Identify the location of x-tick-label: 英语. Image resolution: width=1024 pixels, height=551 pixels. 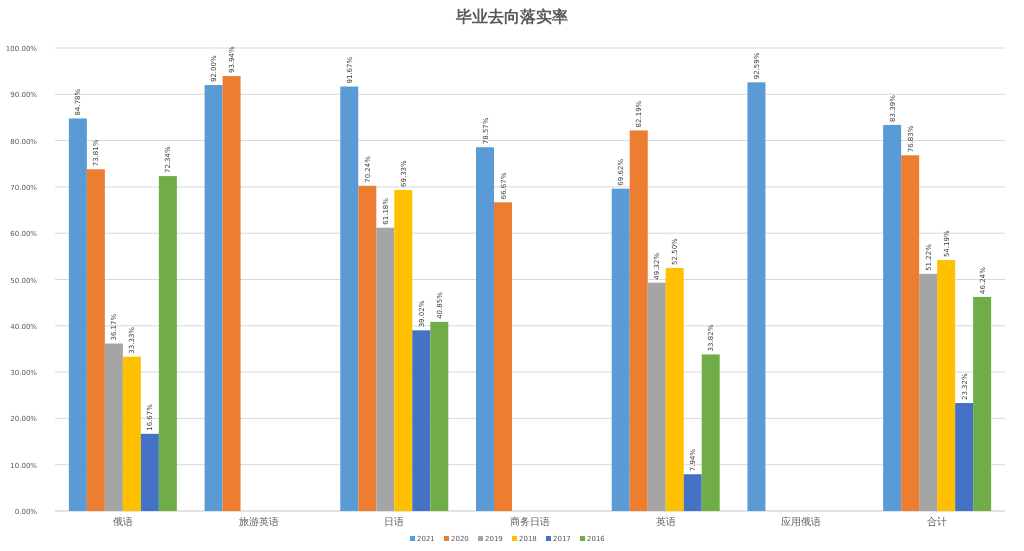
(665, 521).